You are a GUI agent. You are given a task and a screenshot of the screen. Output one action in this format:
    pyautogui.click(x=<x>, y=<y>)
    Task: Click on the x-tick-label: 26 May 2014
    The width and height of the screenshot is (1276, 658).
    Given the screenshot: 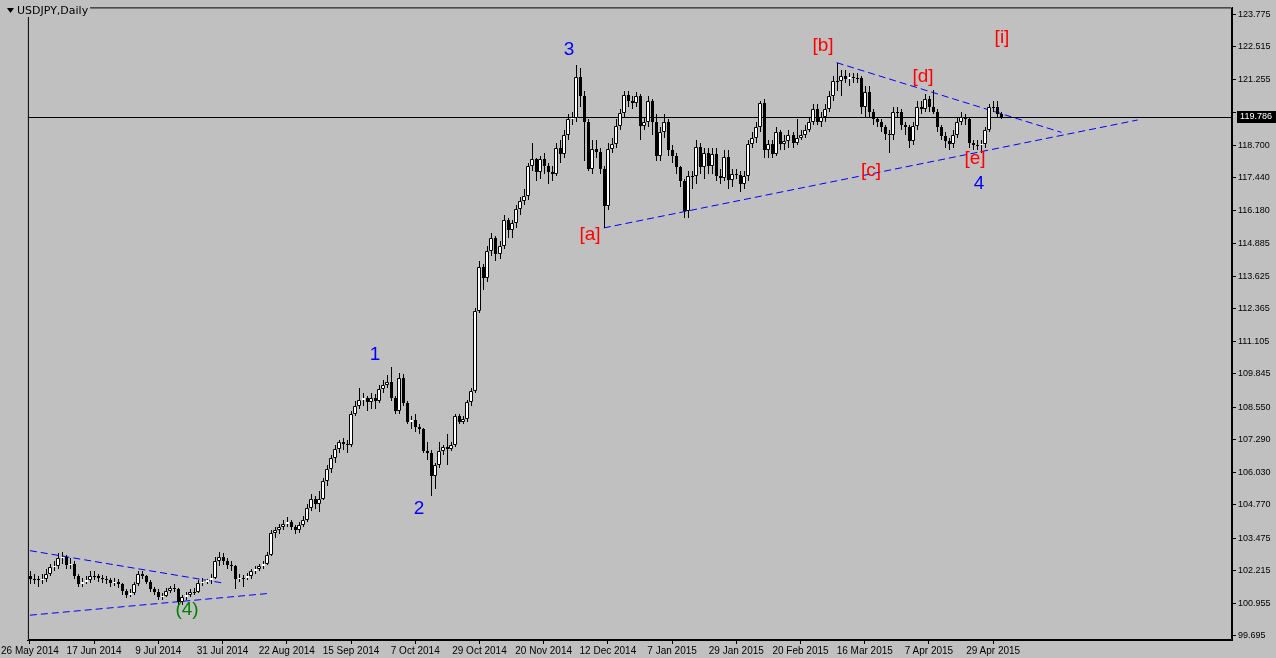 What is the action you would take?
    pyautogui.click(x=30, y=650)
    